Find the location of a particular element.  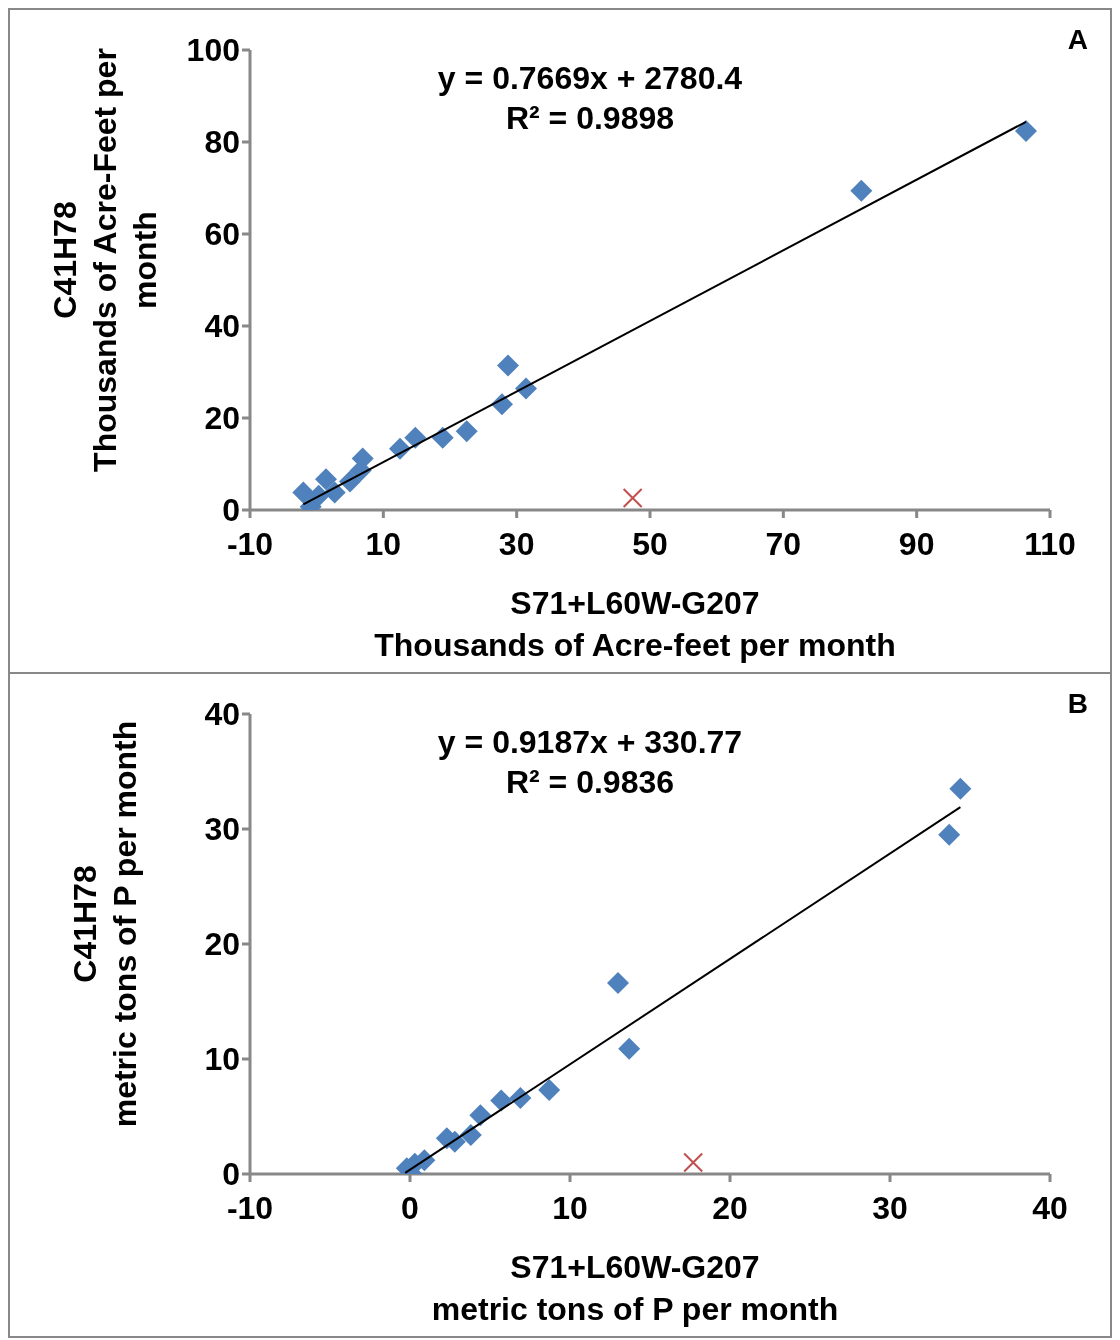

x-tick-label: 50 is located at coordinates (650, 543).